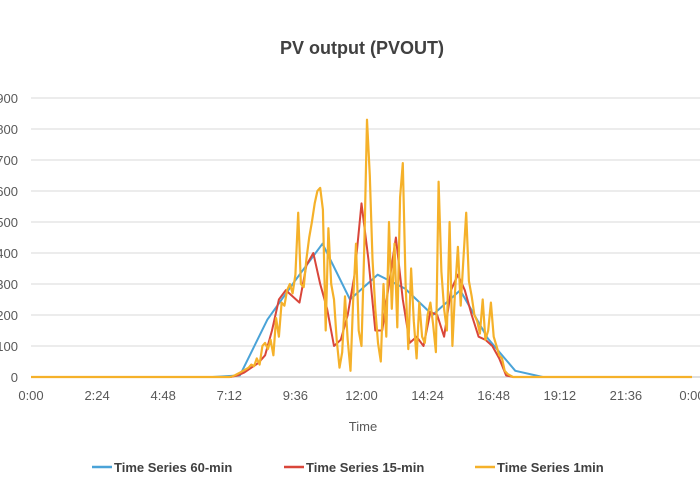  Describe the element at coordinates (9, 191) in the screenshot. I see `y-tick-label: 600` at that location.